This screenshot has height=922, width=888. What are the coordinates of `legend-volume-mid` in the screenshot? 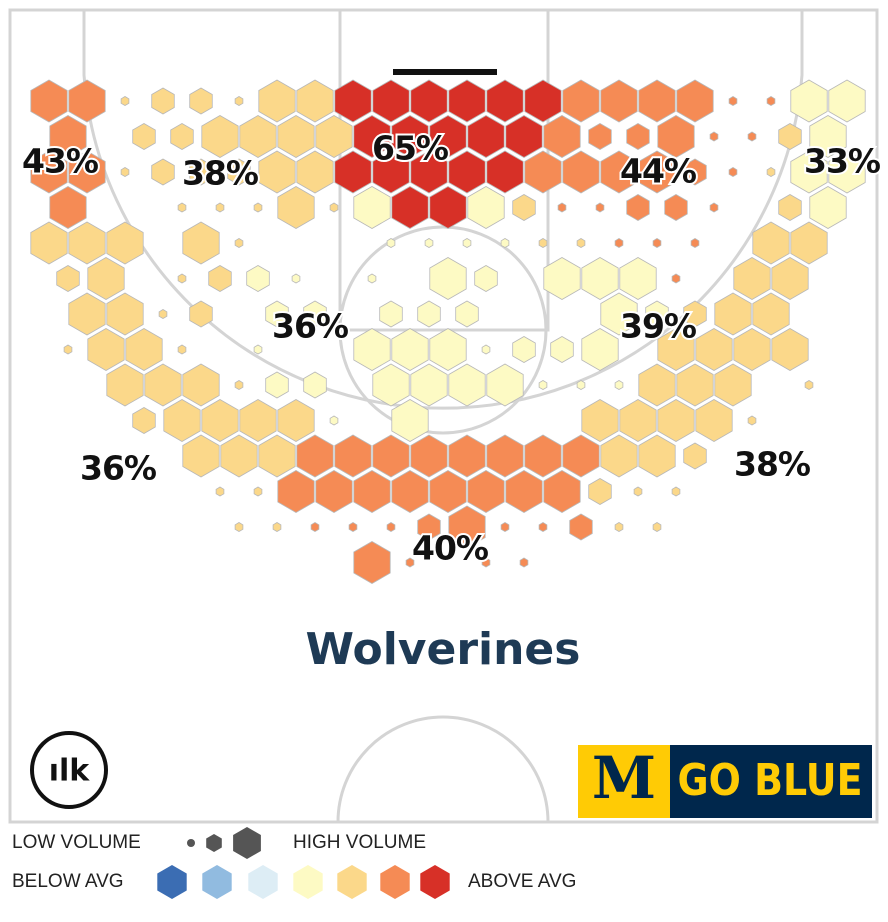 It's located at (214, 843).